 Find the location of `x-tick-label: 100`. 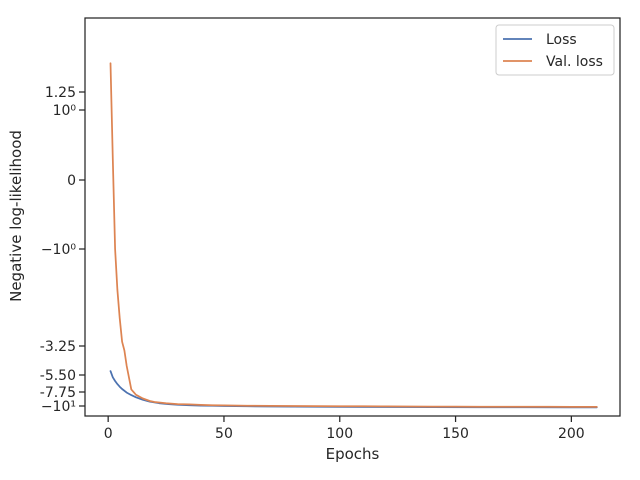

x-tick-label: 100 is located at coordinates (339, 434).